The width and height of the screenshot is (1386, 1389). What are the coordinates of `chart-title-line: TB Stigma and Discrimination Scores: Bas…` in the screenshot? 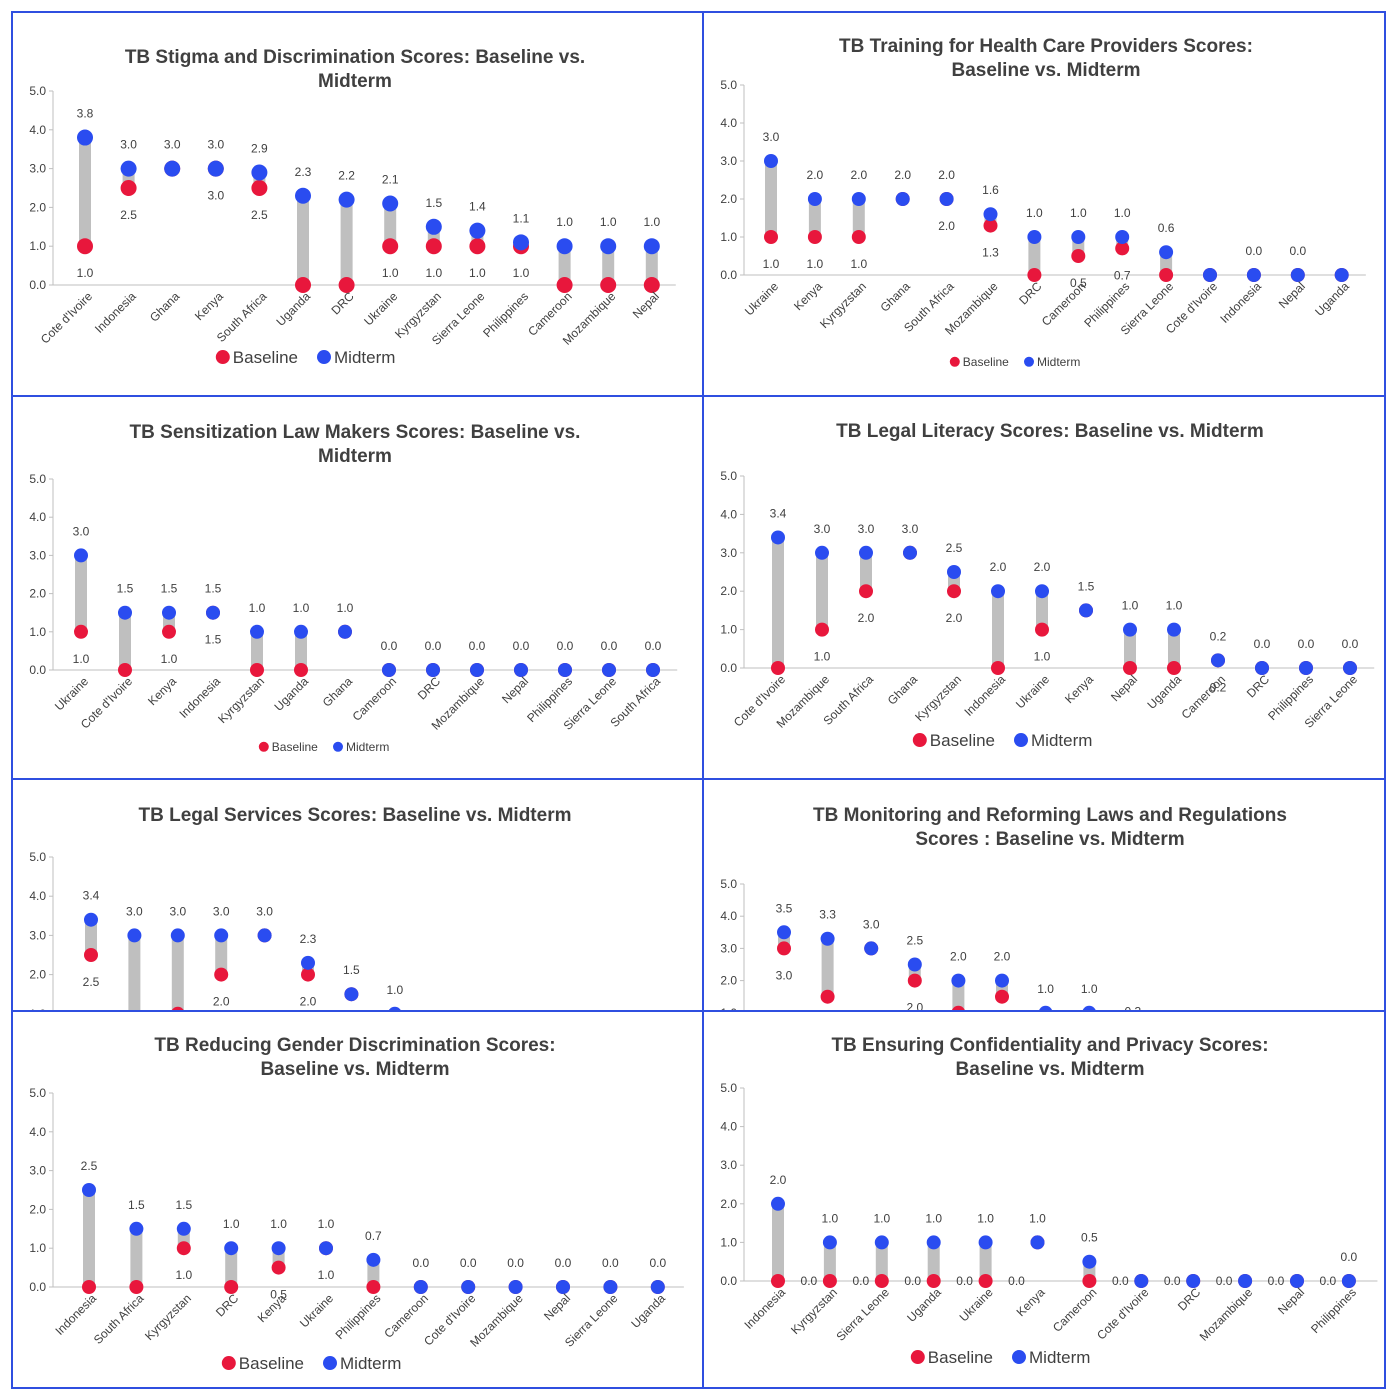 It's located at (355, 57).